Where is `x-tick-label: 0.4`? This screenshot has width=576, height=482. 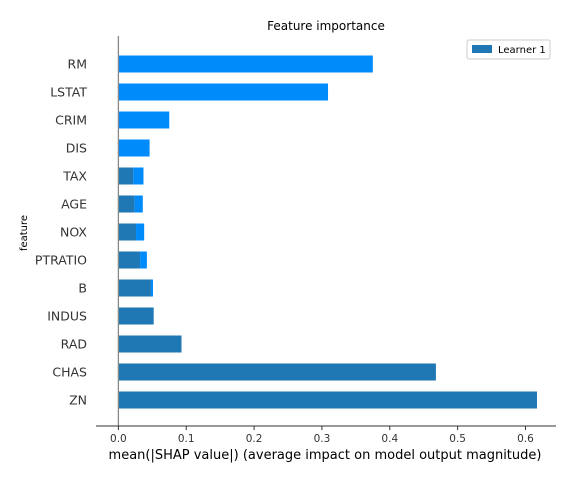
x-tick-label: 0.4 is located at coordinates (389, 439).